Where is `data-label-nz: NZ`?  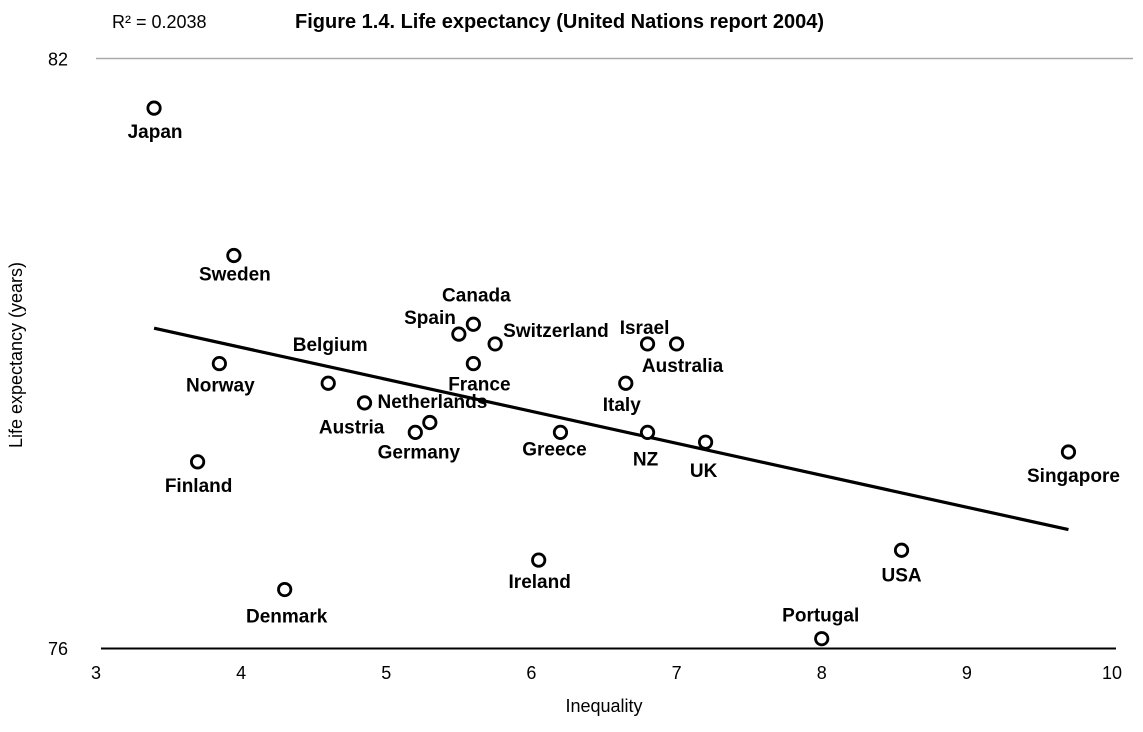 data-label-nz: NZ is located at coordinates (646, 459).